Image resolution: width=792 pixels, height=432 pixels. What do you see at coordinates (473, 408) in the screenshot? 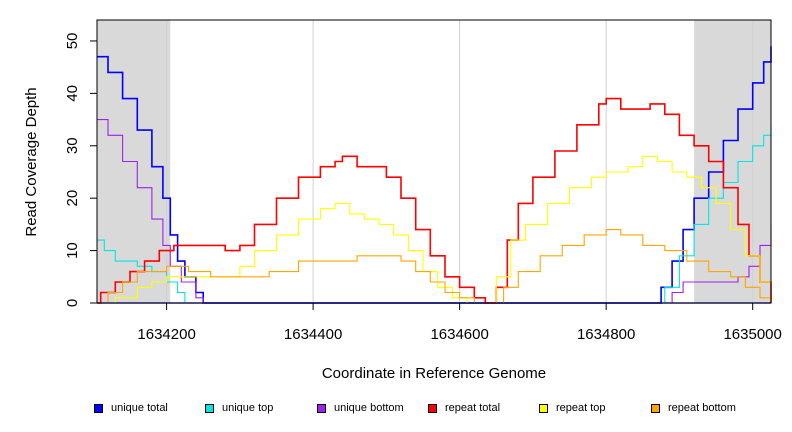
I see `legend-label: repeat total` at bounding box center [473, 408].